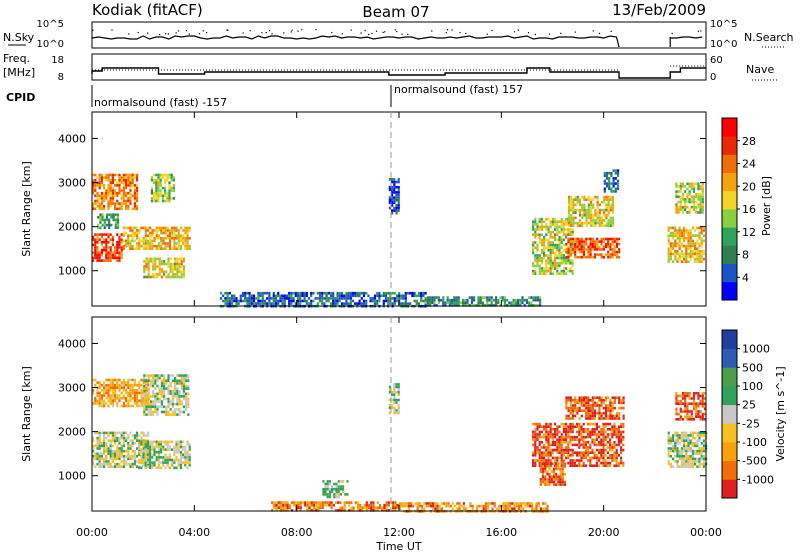 This screenshot has height=558, width=800. Describe the element at coordinates (61, 77) in the screenshot. I see `freq-tick-bottom: 8` at that location.